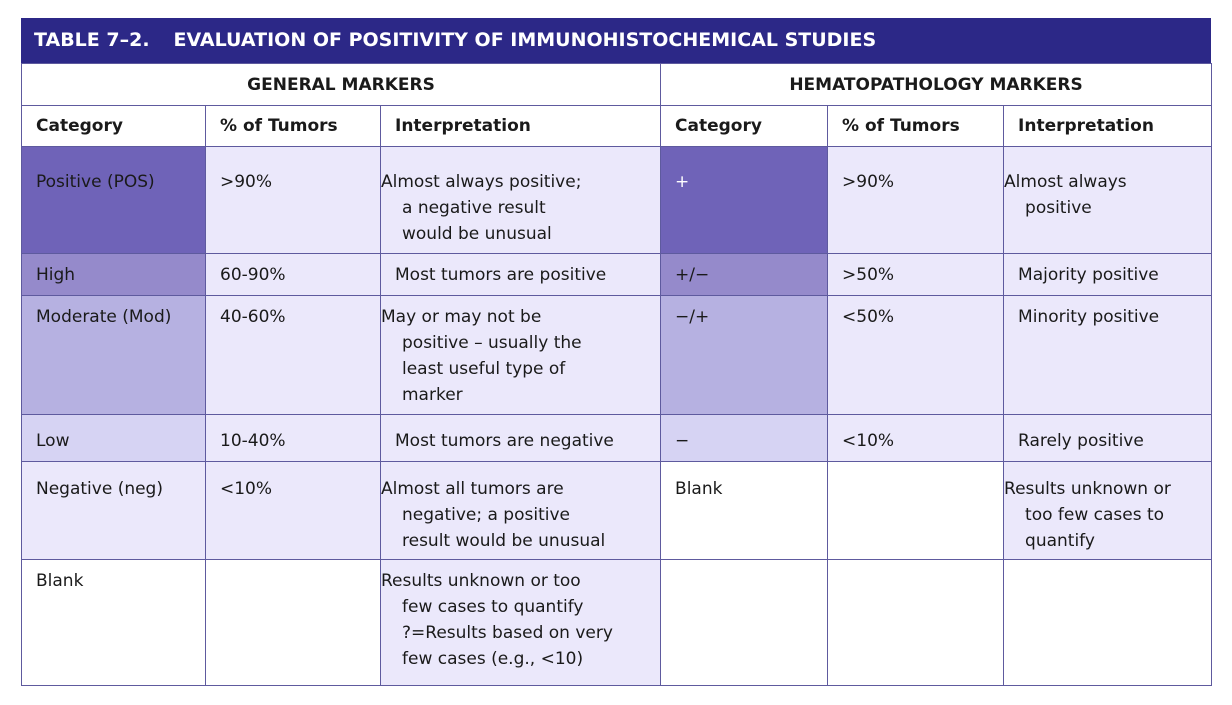  What do you see at coordinates (1060, 541) in the screenshot?
I see `line: quantify` at bounding box center [1060, 541].